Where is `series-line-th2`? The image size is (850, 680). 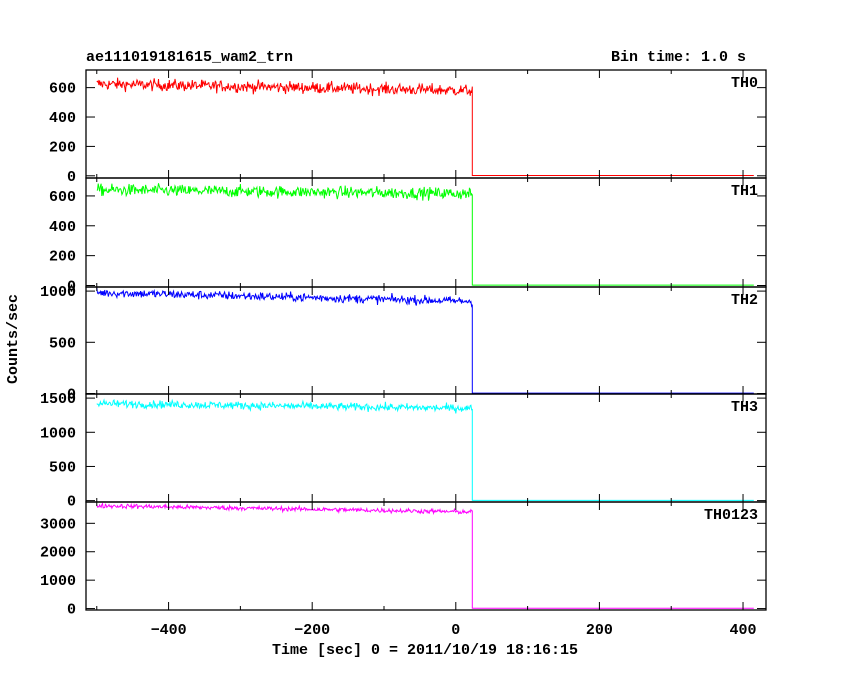
series-line-th2 is located at coordinates (425, 340).